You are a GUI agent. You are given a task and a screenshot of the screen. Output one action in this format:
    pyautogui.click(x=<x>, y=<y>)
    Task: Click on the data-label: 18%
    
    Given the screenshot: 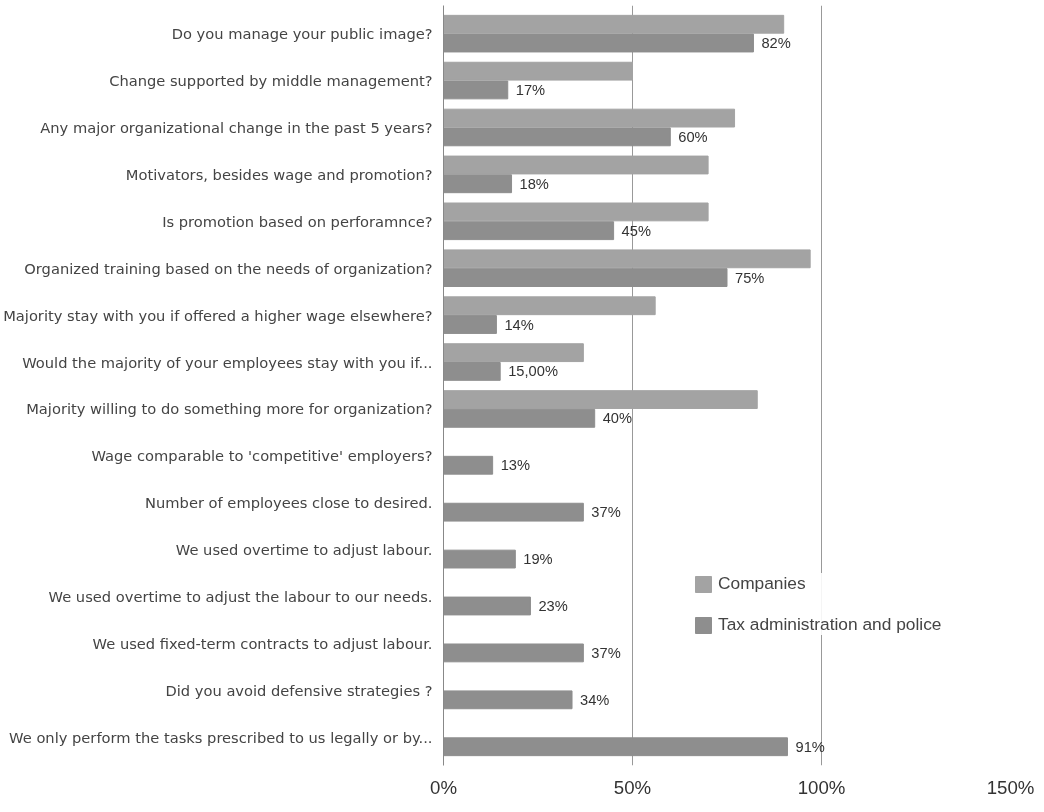 What is the action you would take?
    pyautogui.click(x=534, y=183)
    